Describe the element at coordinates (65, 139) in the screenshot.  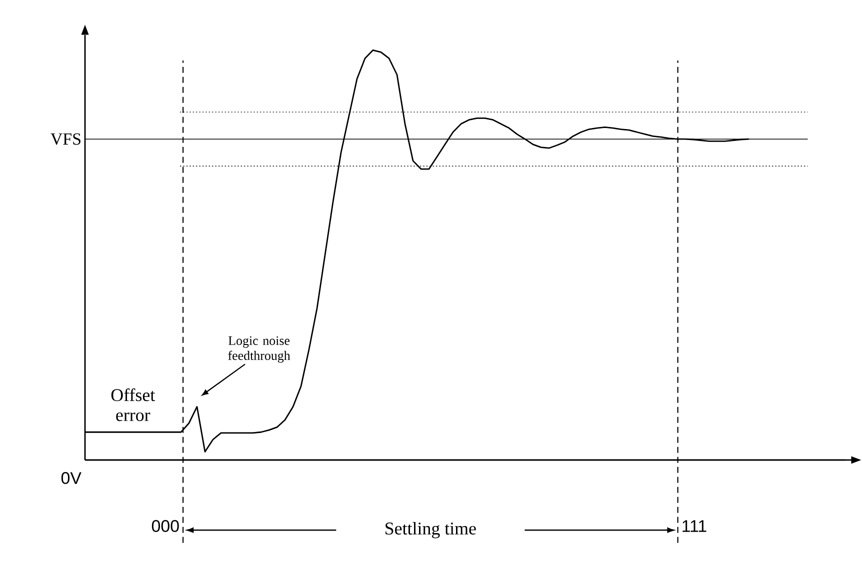
I see `ref-line-label: VFS` at that location.